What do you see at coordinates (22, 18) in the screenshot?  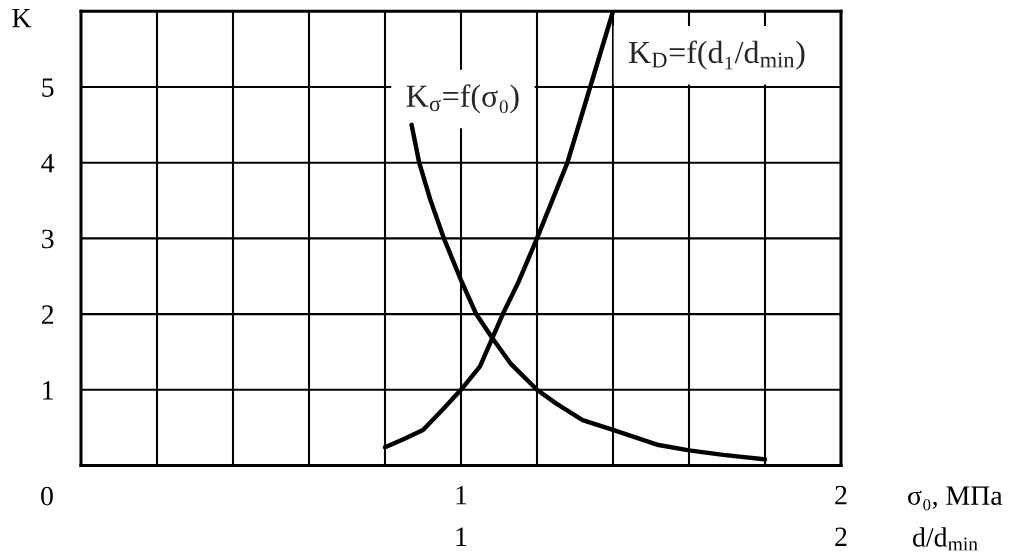 I see `y-axis-title: K` at bounding box center [22, 18].